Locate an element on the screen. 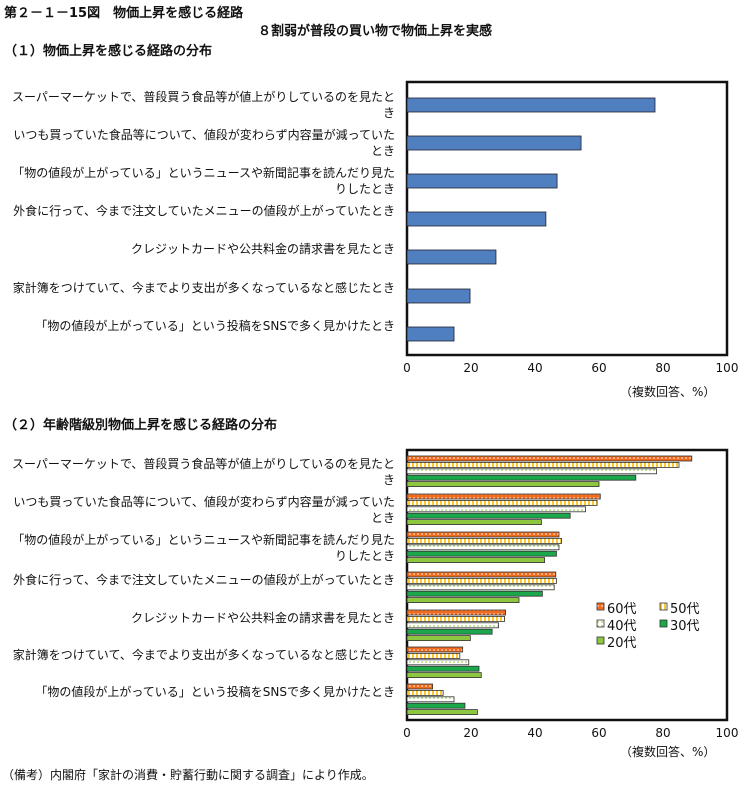 The image size is (739, 786). legend-label: 40代 is located at coordinates (622, 626).